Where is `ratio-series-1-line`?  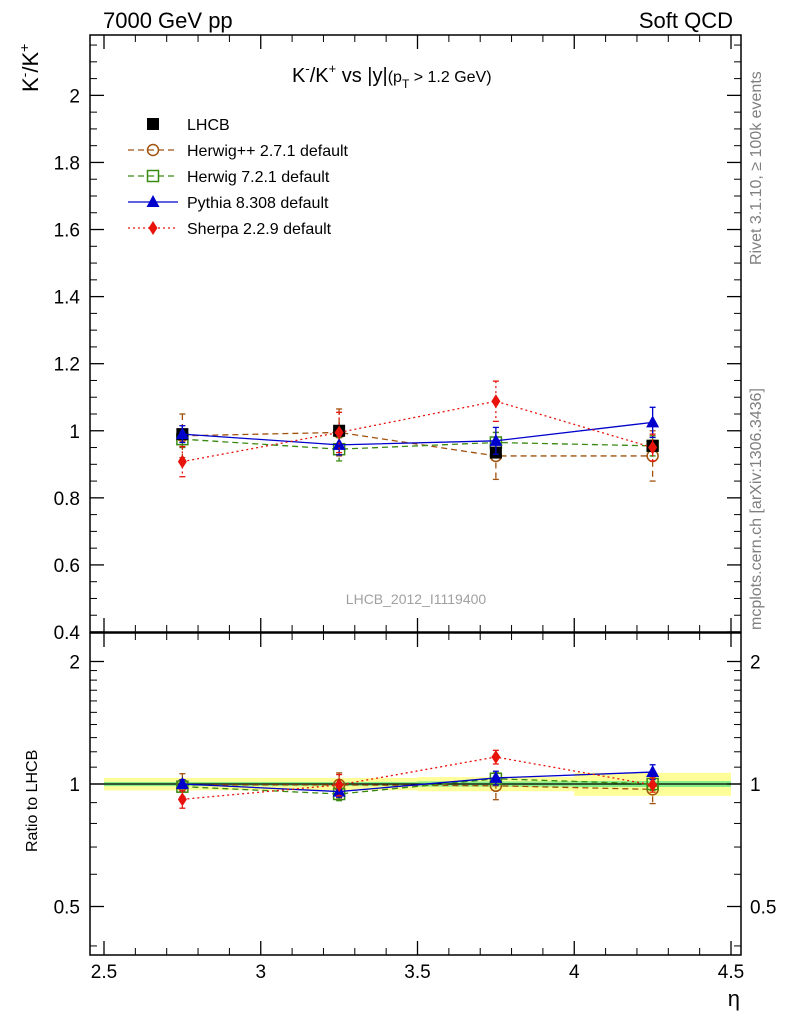
ratio-series-1-line is located at coordinates (417, 786).